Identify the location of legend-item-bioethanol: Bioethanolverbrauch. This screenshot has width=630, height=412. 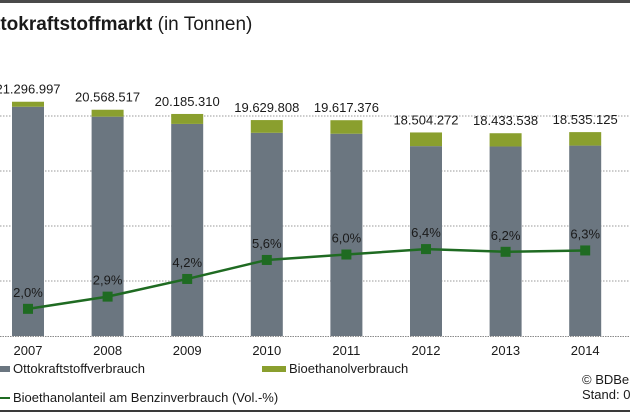
(335, 368).